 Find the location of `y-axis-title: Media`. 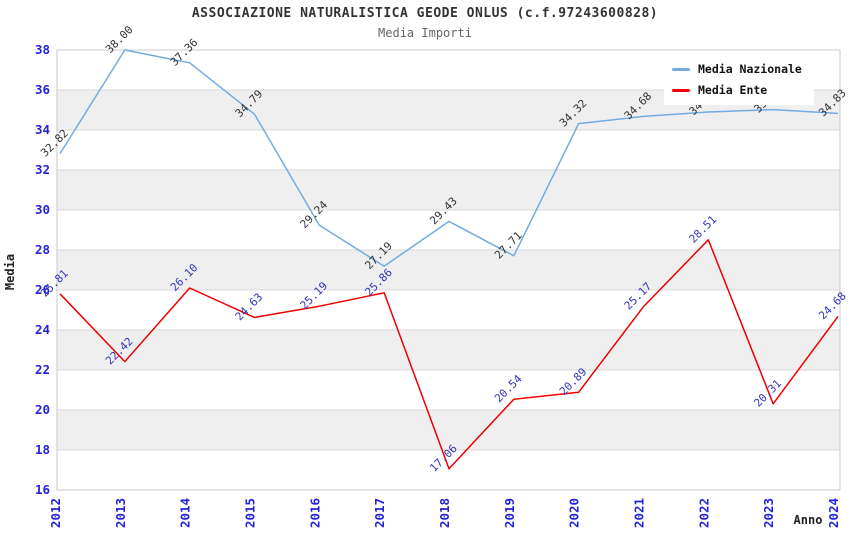

y-axis-title: Media is located at coordinates (10, 272).